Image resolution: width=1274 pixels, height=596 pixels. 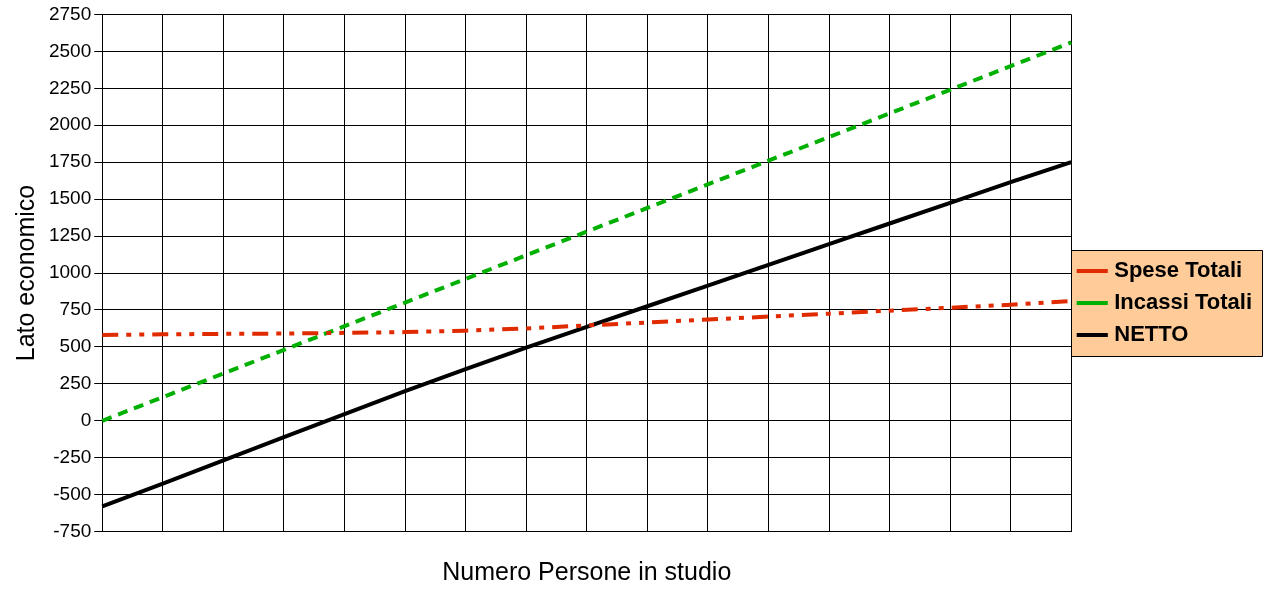 I want to click on y-tick-label: 1500, so click(x=70, y=198).